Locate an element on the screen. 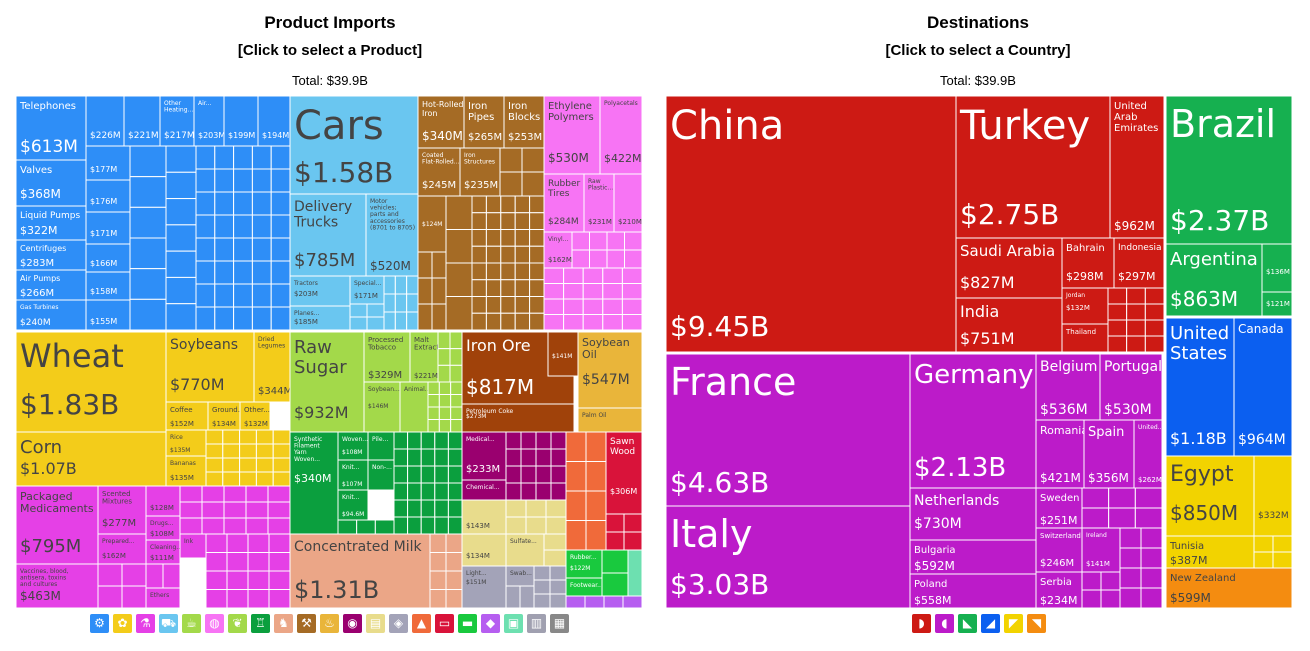  tile-centrifuges is located at coordinates (51, 255).